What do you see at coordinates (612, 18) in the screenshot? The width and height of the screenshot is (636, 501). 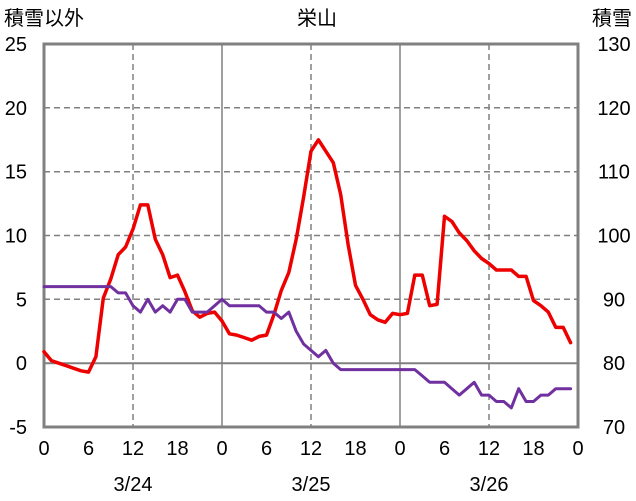 I see `right-axis-title: 積雪` at bounding box center [612, 18].